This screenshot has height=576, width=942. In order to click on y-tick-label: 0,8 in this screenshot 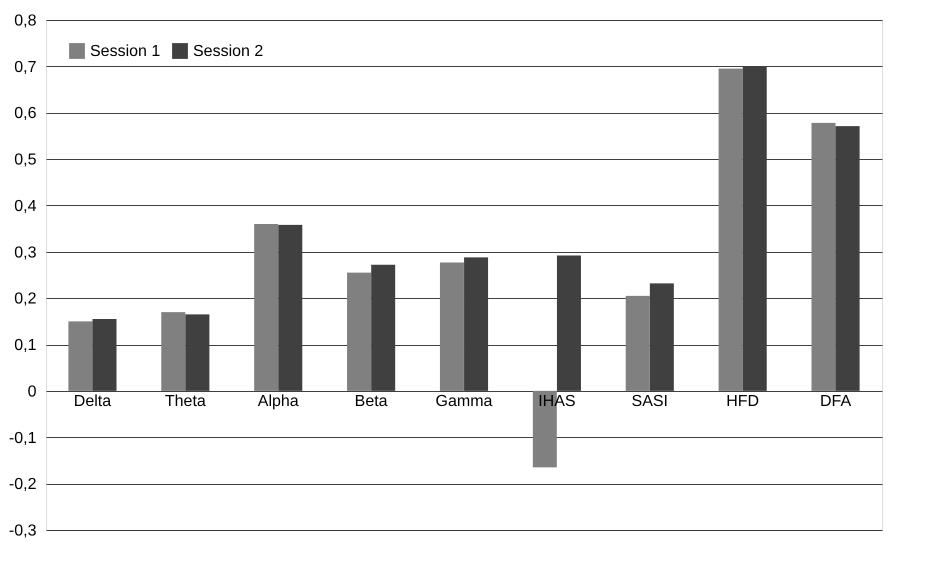, I will do `click(25, 21)`.